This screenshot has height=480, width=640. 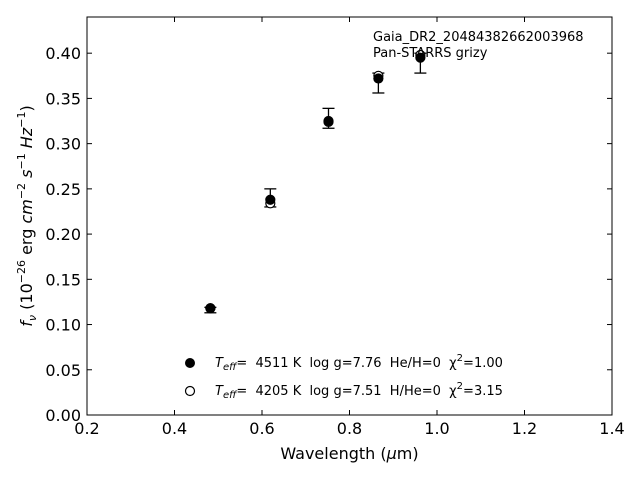 What do you see at coordinates (63, 144) in the screenshot?
I see `y-tick-label: 0.30` at bounding box center [63, 144].